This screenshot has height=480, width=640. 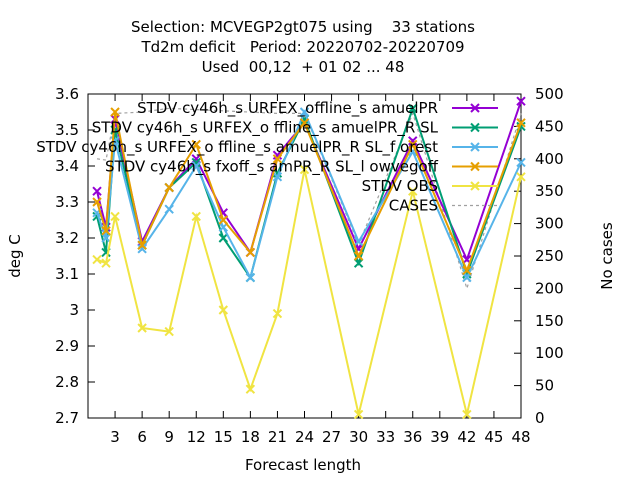 What do you see at coordinates (493, 437) in the screenshot?
I see `x-tick-label: 45` at bounding box center [493, 437].